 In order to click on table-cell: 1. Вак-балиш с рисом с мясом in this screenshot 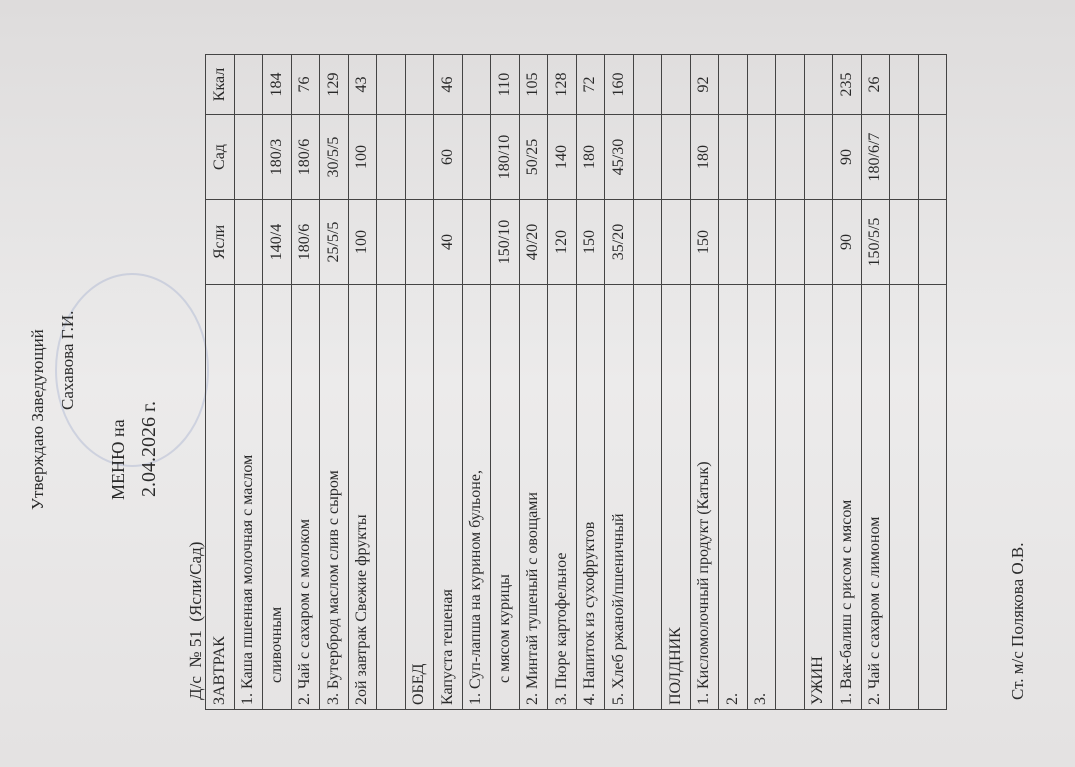, I will do `click(846, 497)`.